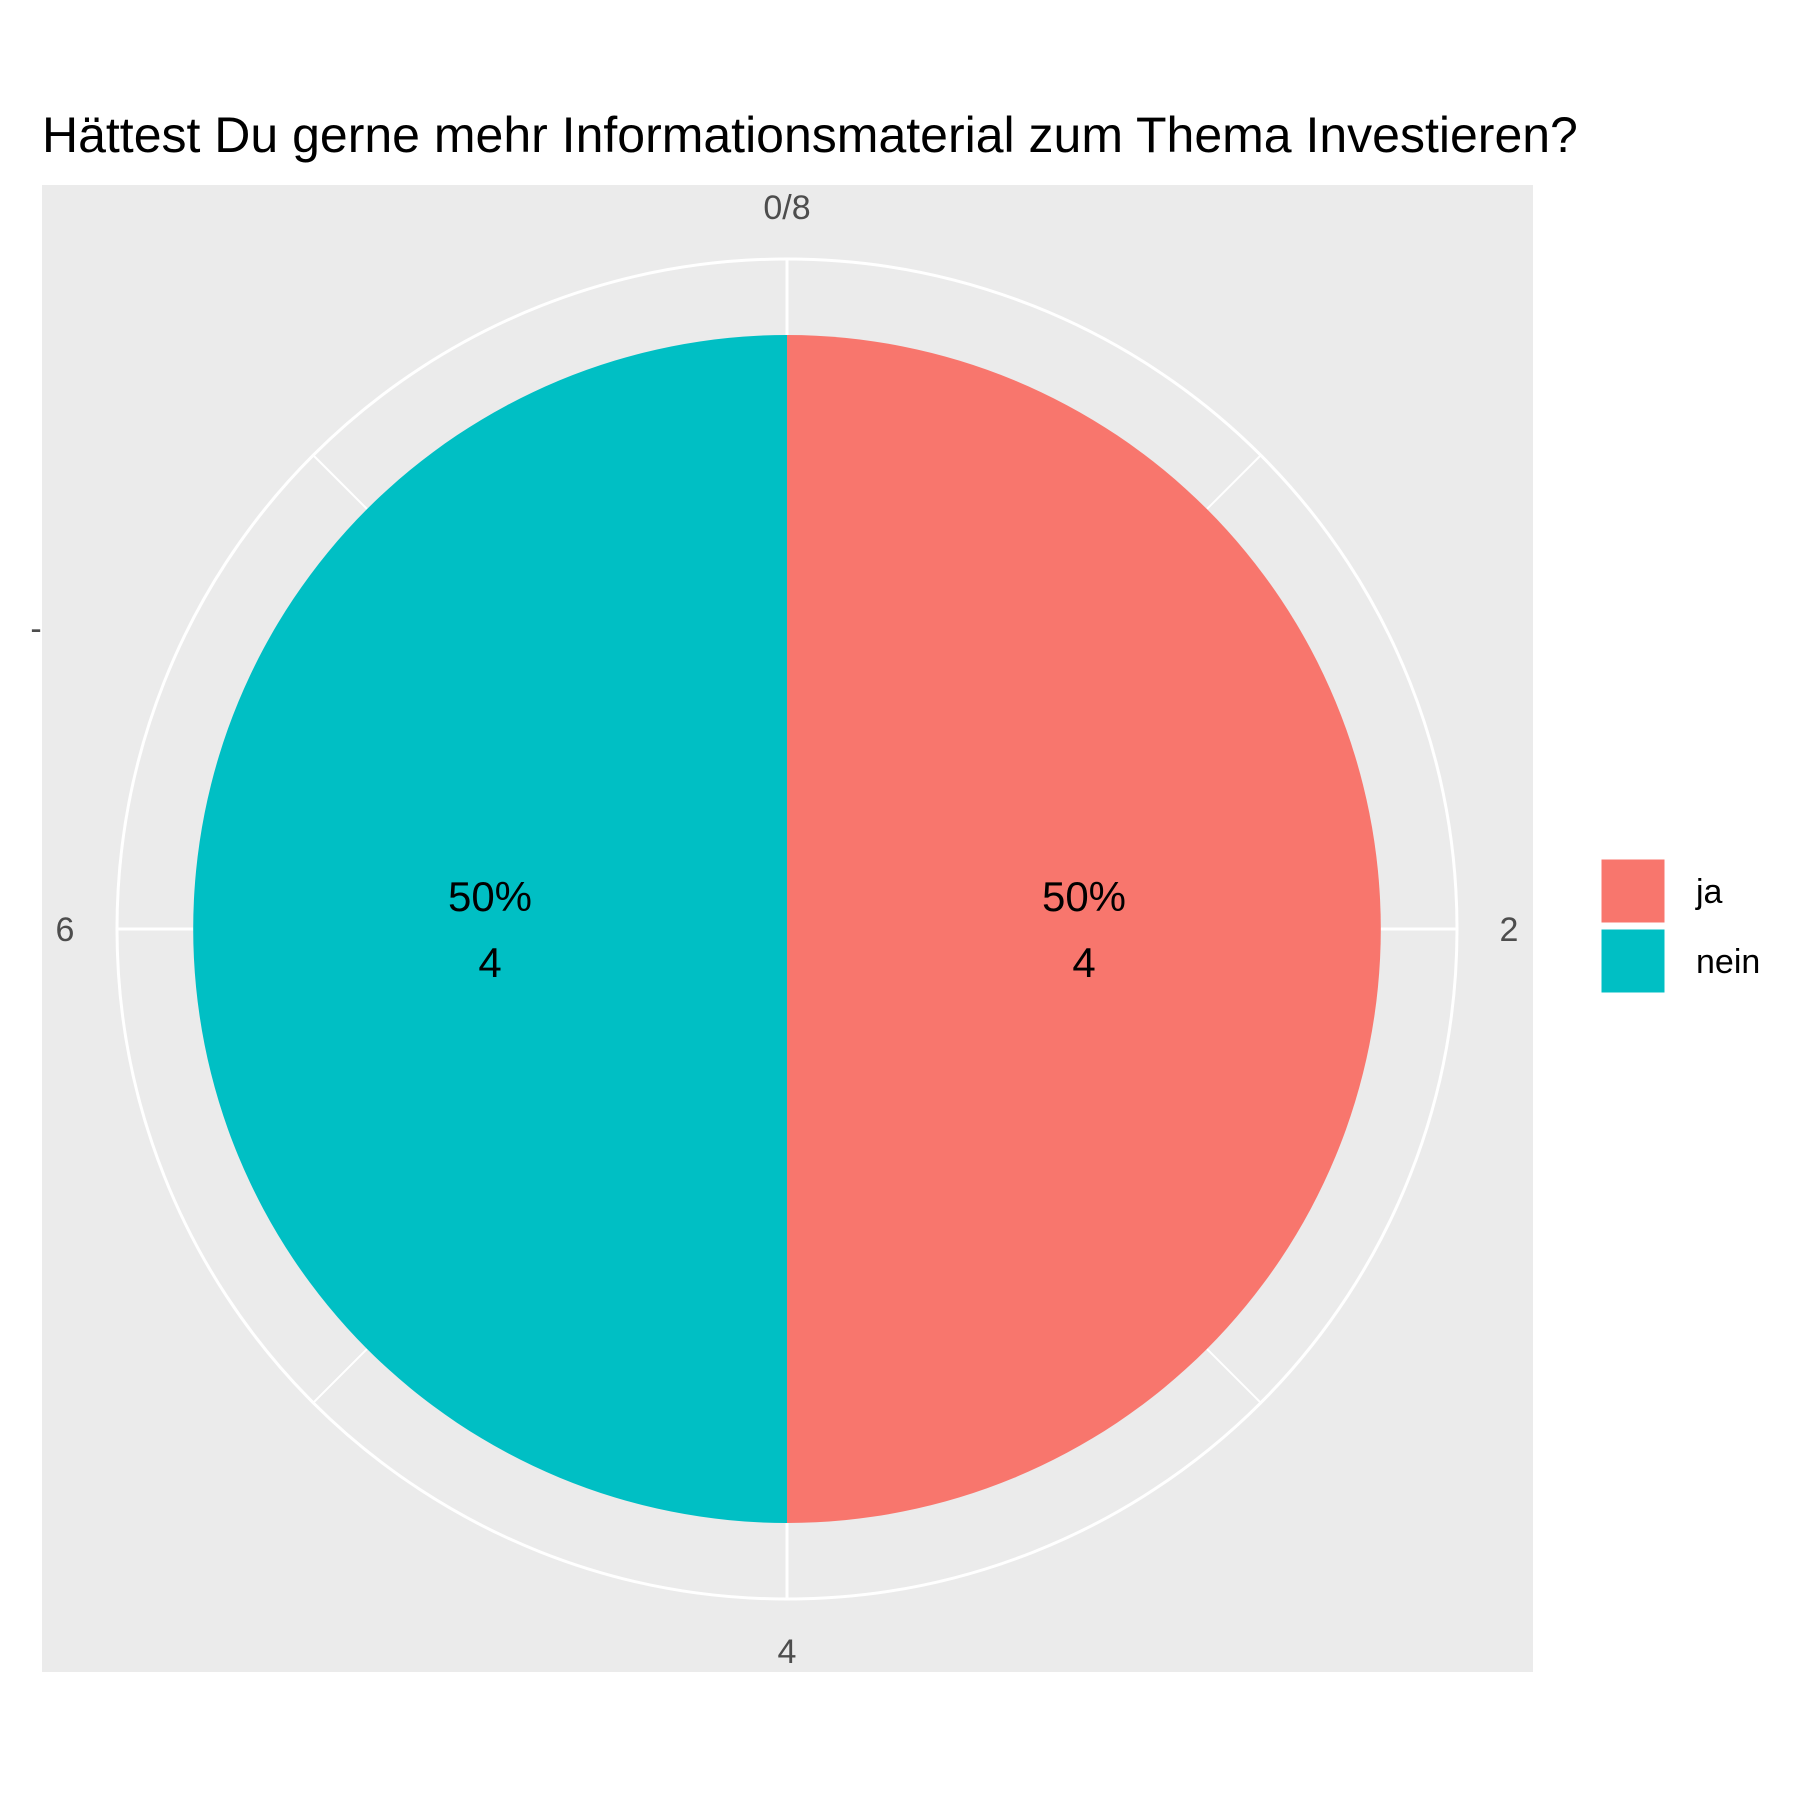 Image resolution: width=1800 pixels, height=1805 pixels. I want to click on label-layer: 50% 4 50% 4, so click(787, 929).